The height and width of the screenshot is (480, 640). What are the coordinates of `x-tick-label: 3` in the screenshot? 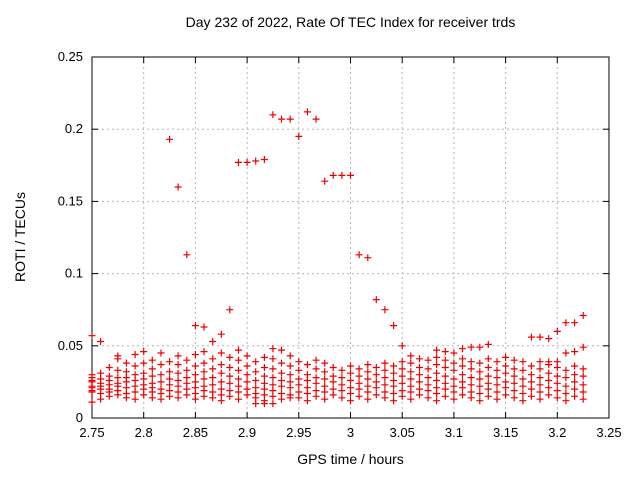 It's located at (350, 432).